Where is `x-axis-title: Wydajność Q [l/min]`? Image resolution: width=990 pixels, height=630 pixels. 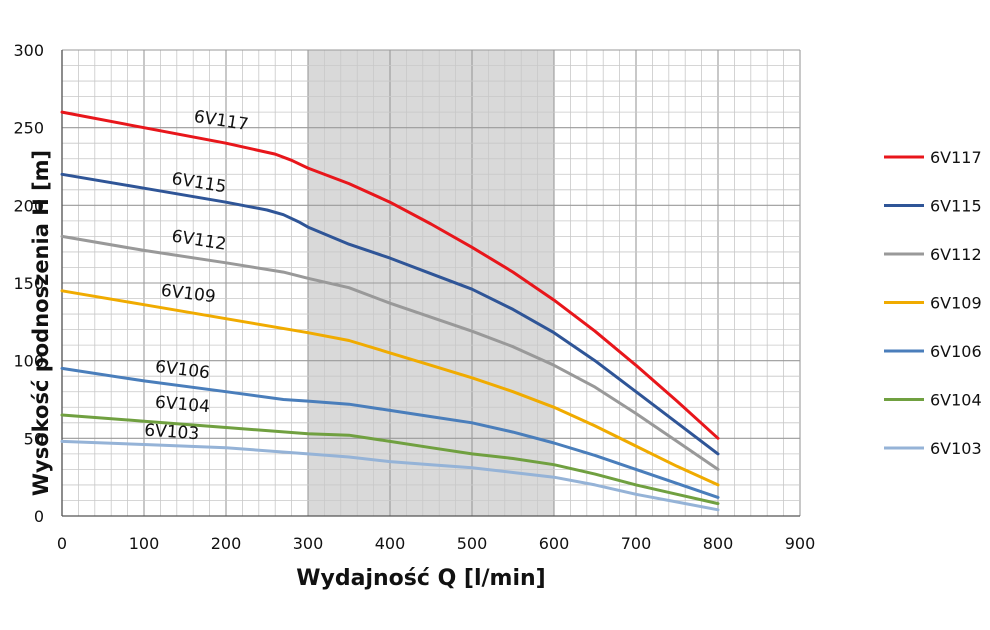 x-axis-title: Wydajność Q [l/min] is located at coordinates (421, 578).